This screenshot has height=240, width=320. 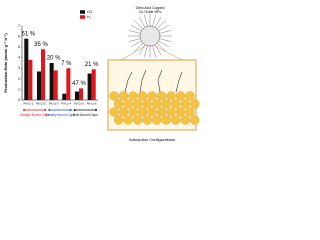 What do you see at coordinates (28, 104) in the screenshot?
I see `x-tick-label: Pd-Cu-1` at bounding box center [28, 104].